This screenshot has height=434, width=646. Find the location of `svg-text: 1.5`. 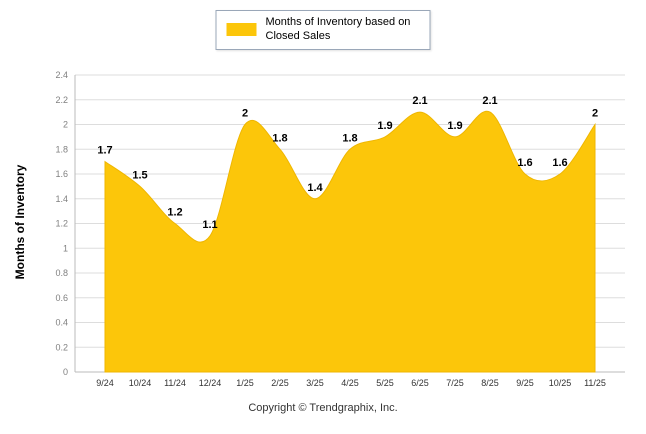

svg-text: 1.5 is located at coordinates (139, 175).